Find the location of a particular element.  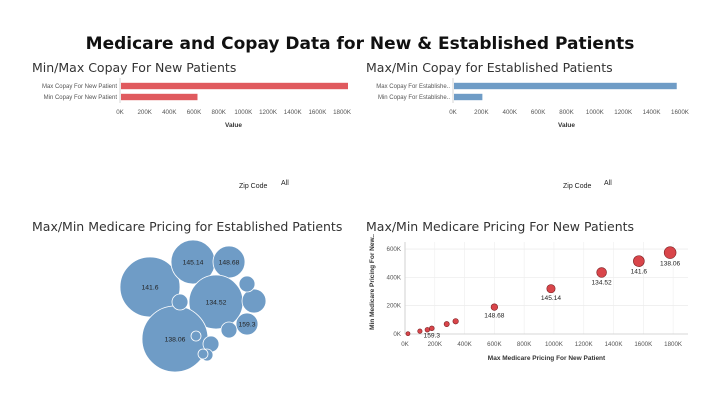

zip-code-label: Zip Code is located at coordinates (253, 186).